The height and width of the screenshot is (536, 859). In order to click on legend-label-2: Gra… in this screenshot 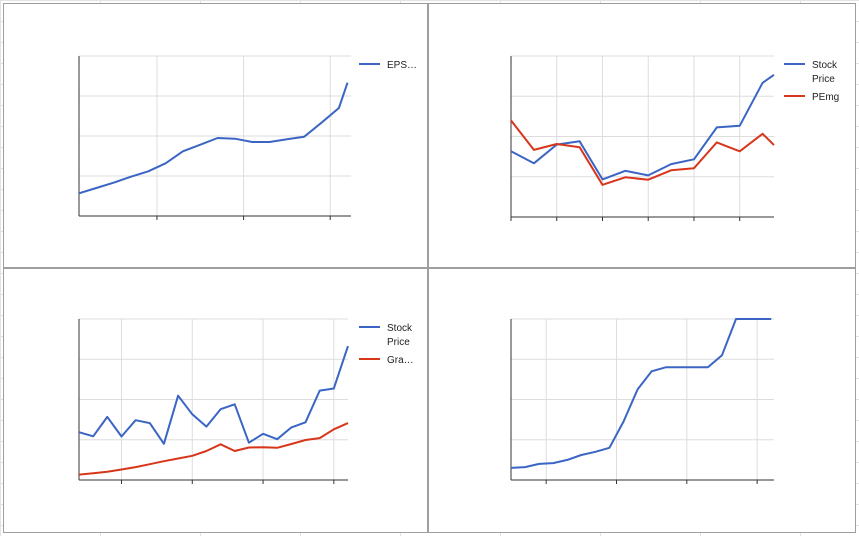, I will do `click(400, 360)`.